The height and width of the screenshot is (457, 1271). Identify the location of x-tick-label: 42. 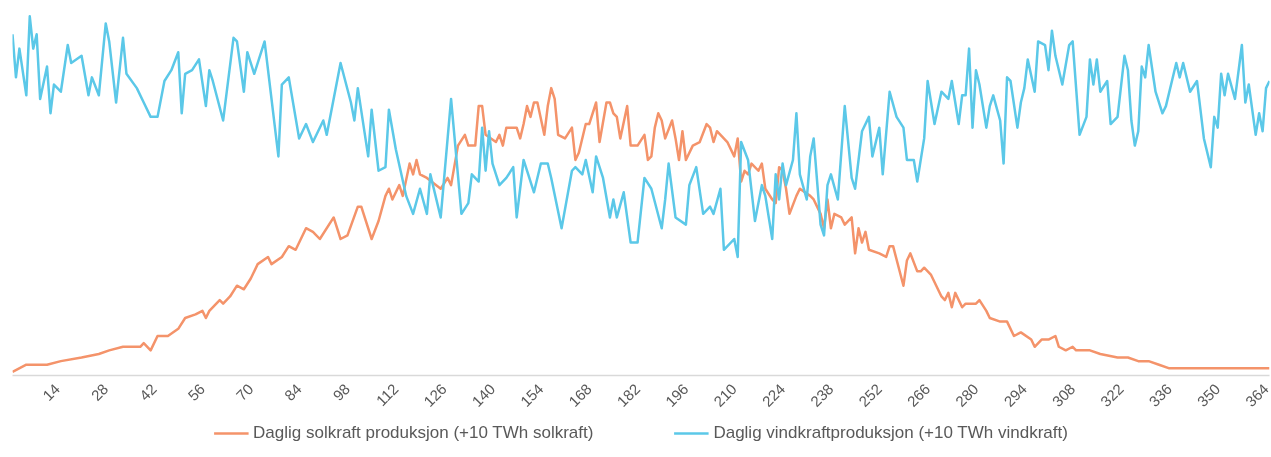
(147, 392).